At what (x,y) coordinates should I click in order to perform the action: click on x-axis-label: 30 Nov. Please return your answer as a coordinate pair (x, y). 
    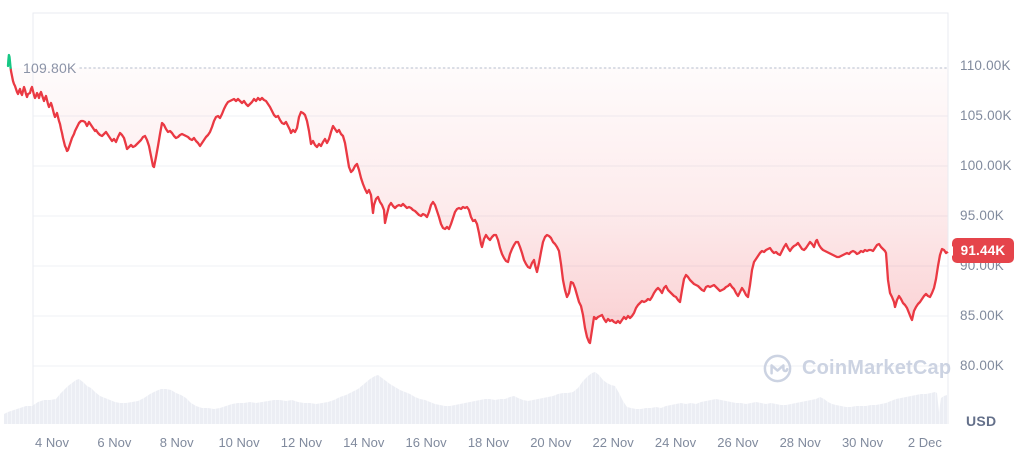
    Looking at the image, I should click on (862, 442).